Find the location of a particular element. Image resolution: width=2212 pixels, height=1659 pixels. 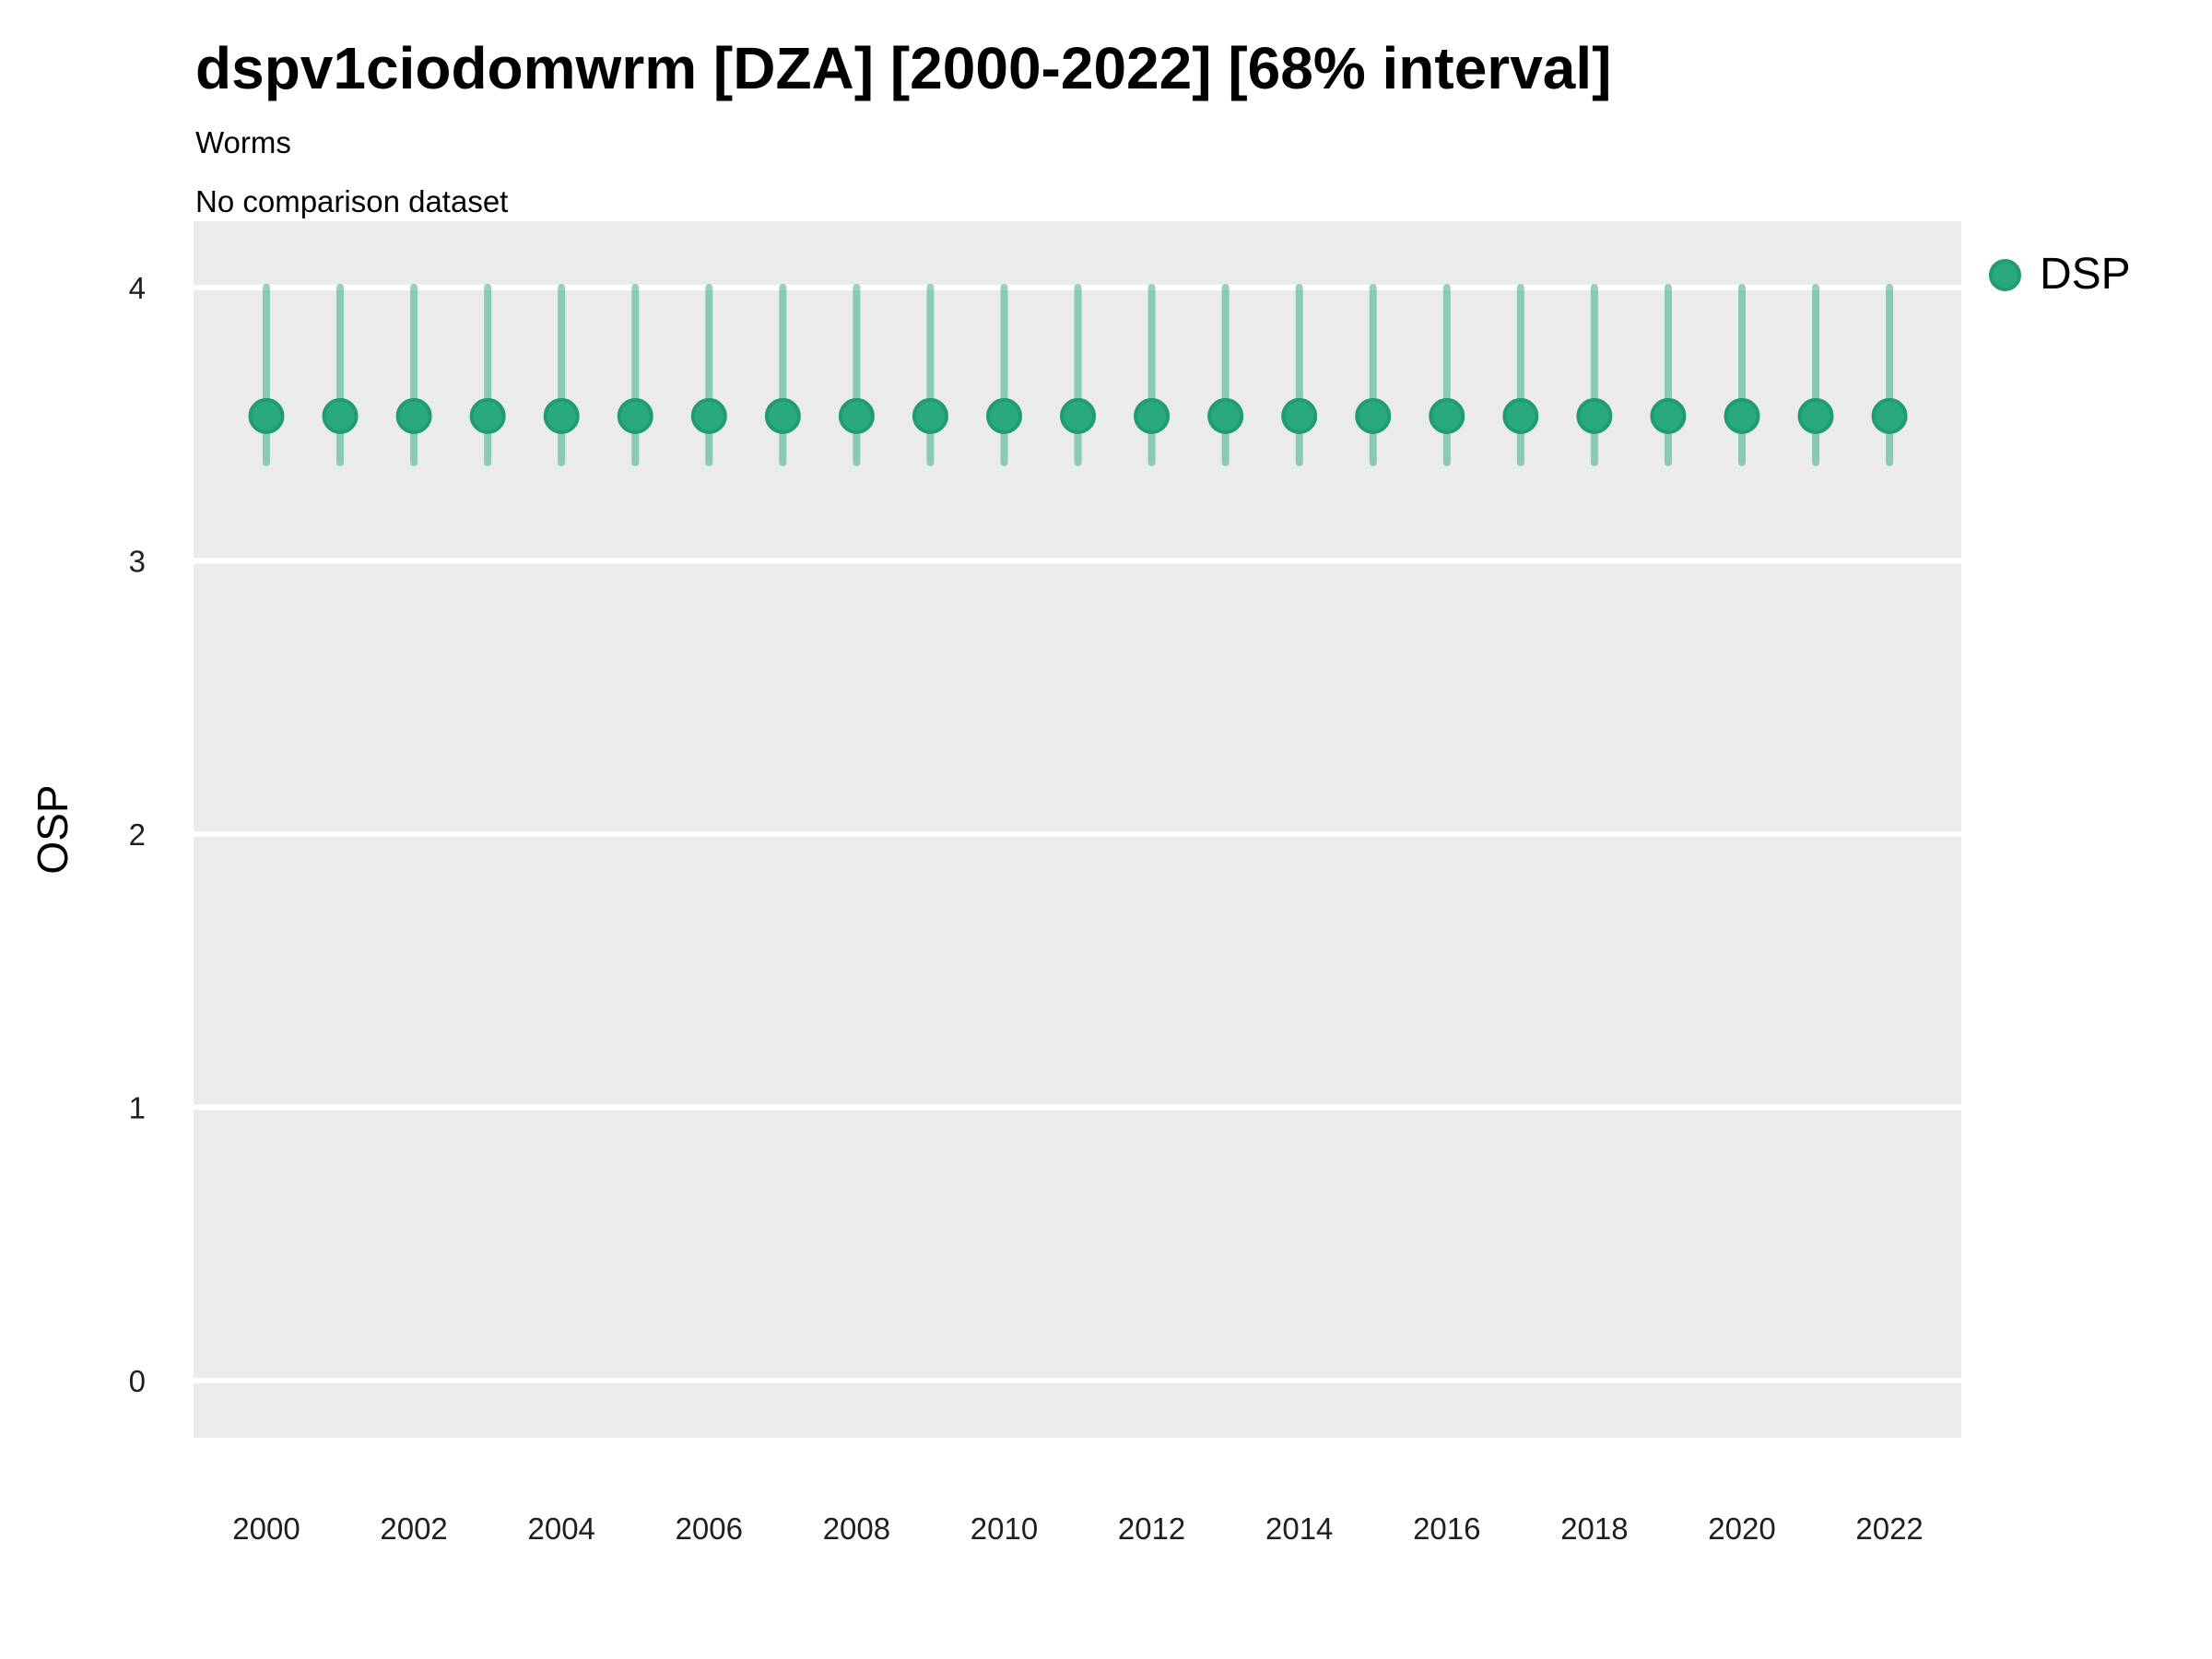

data-point-2012 is located at coordinates (1152, 415).